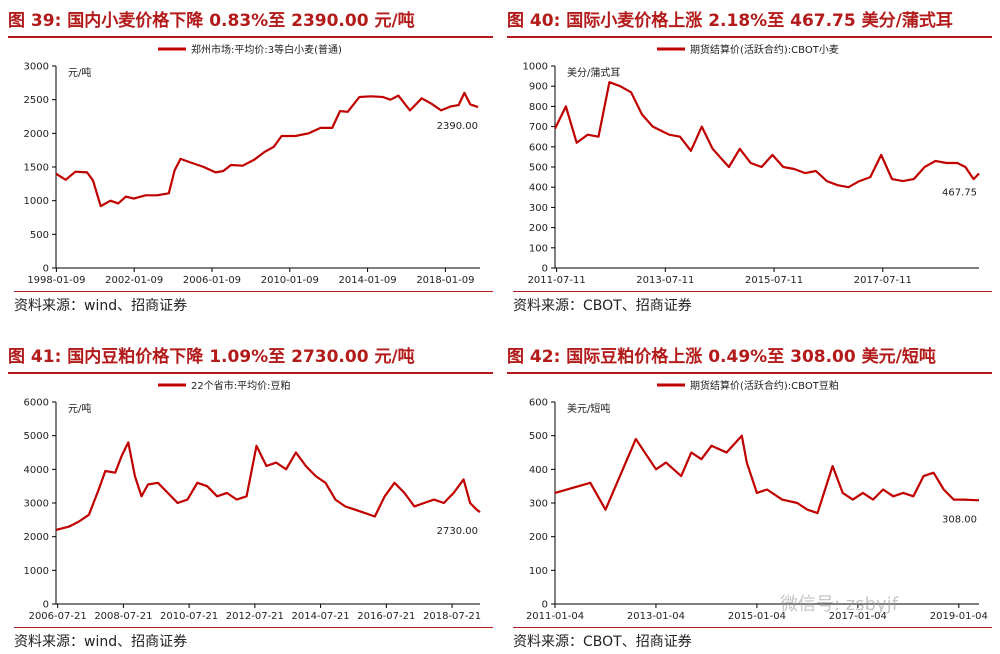  I want to click on x-tick-label: 2014-07-21, so click(321, 616).